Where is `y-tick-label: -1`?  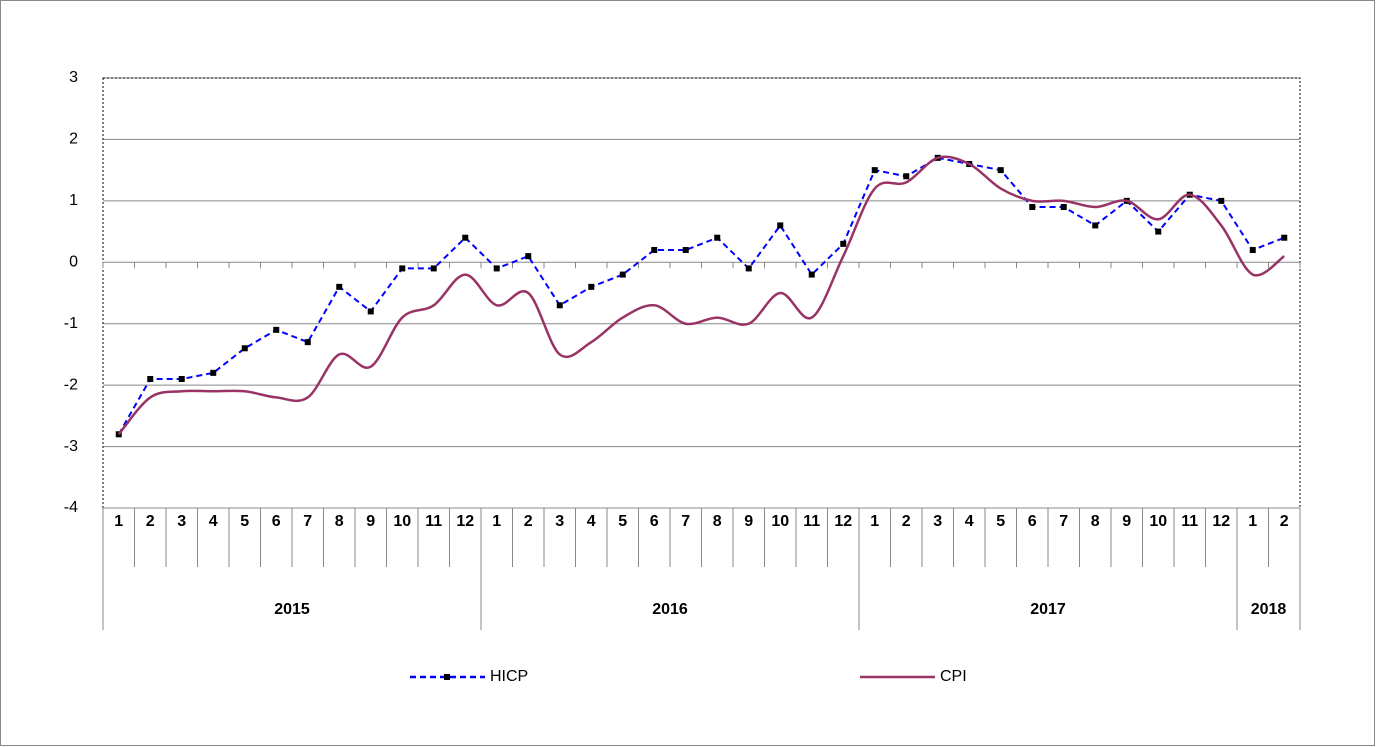
y-tick-label: -1 is located at coordinates (71, 323).